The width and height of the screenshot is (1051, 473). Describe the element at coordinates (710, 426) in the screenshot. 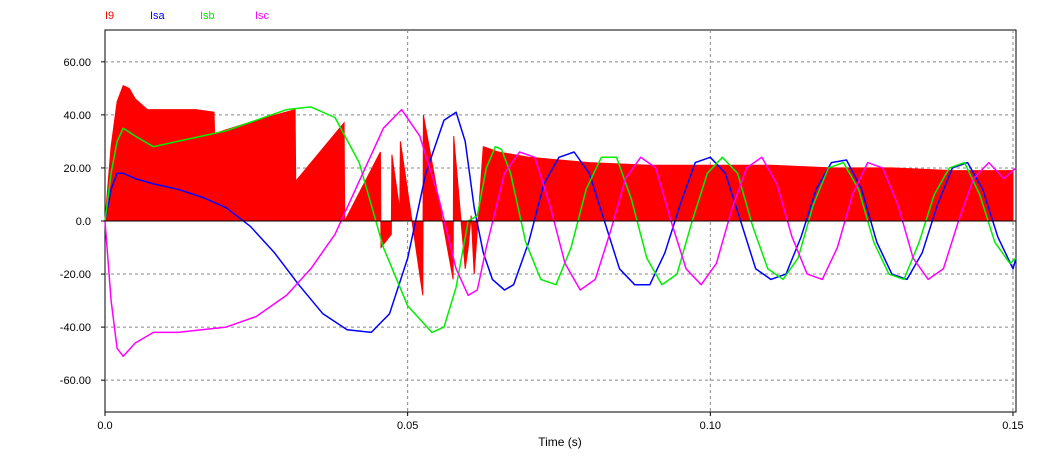

I see `x-tick-label: 0.10` at that location.